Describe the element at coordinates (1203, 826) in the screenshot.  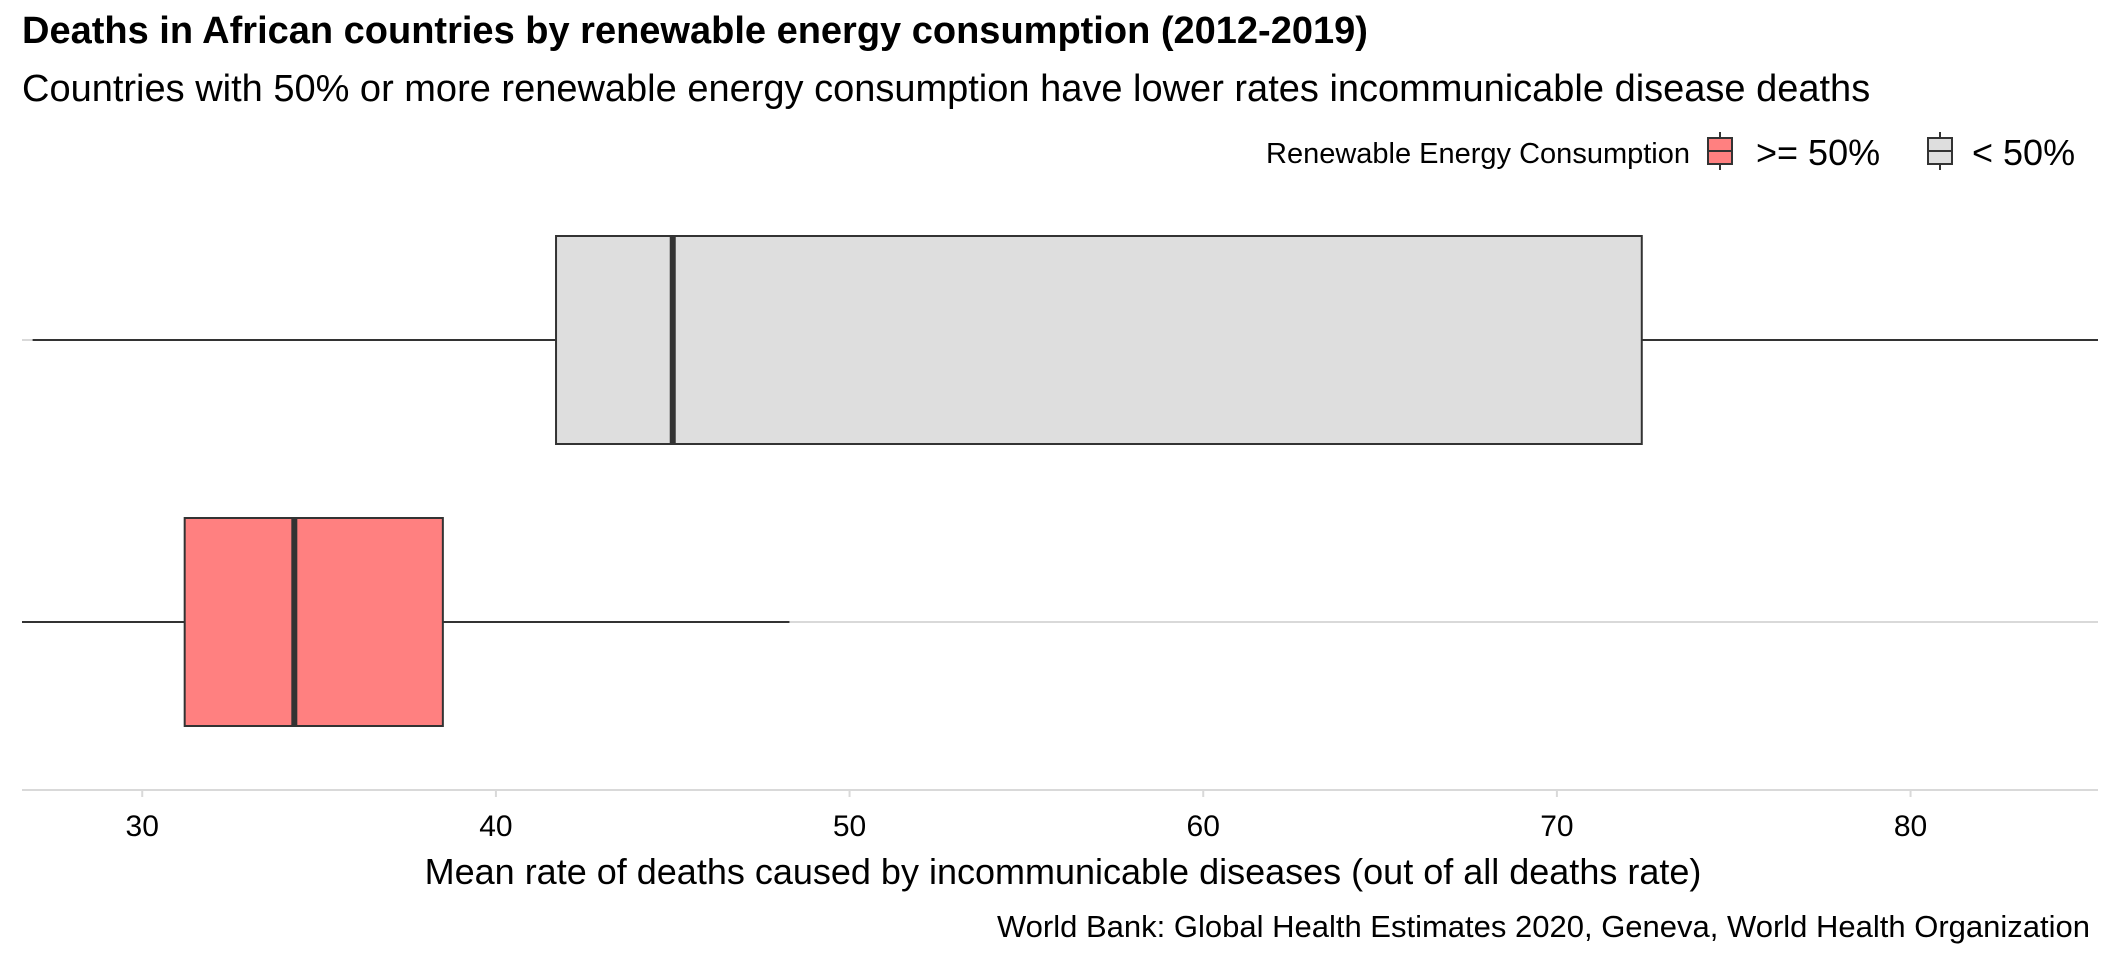
I see `x-tick-label-3: 60` at that location.